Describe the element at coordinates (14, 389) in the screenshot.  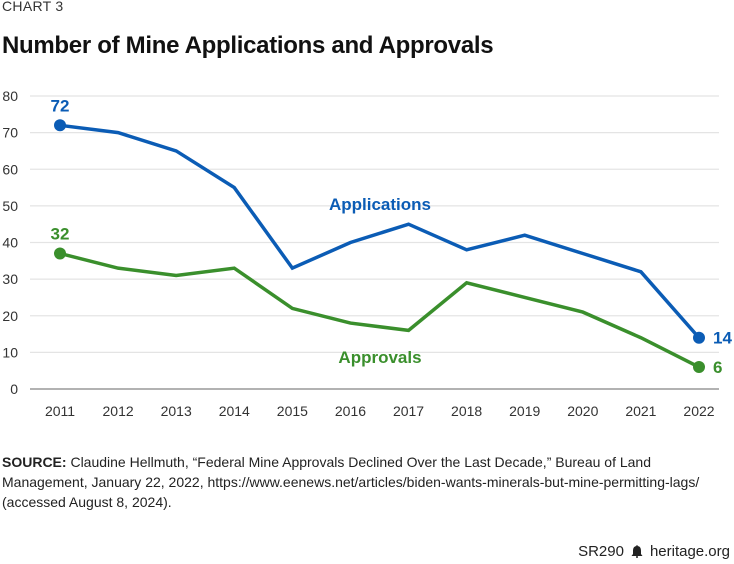
I see `y-tick-label: 0` at that location.